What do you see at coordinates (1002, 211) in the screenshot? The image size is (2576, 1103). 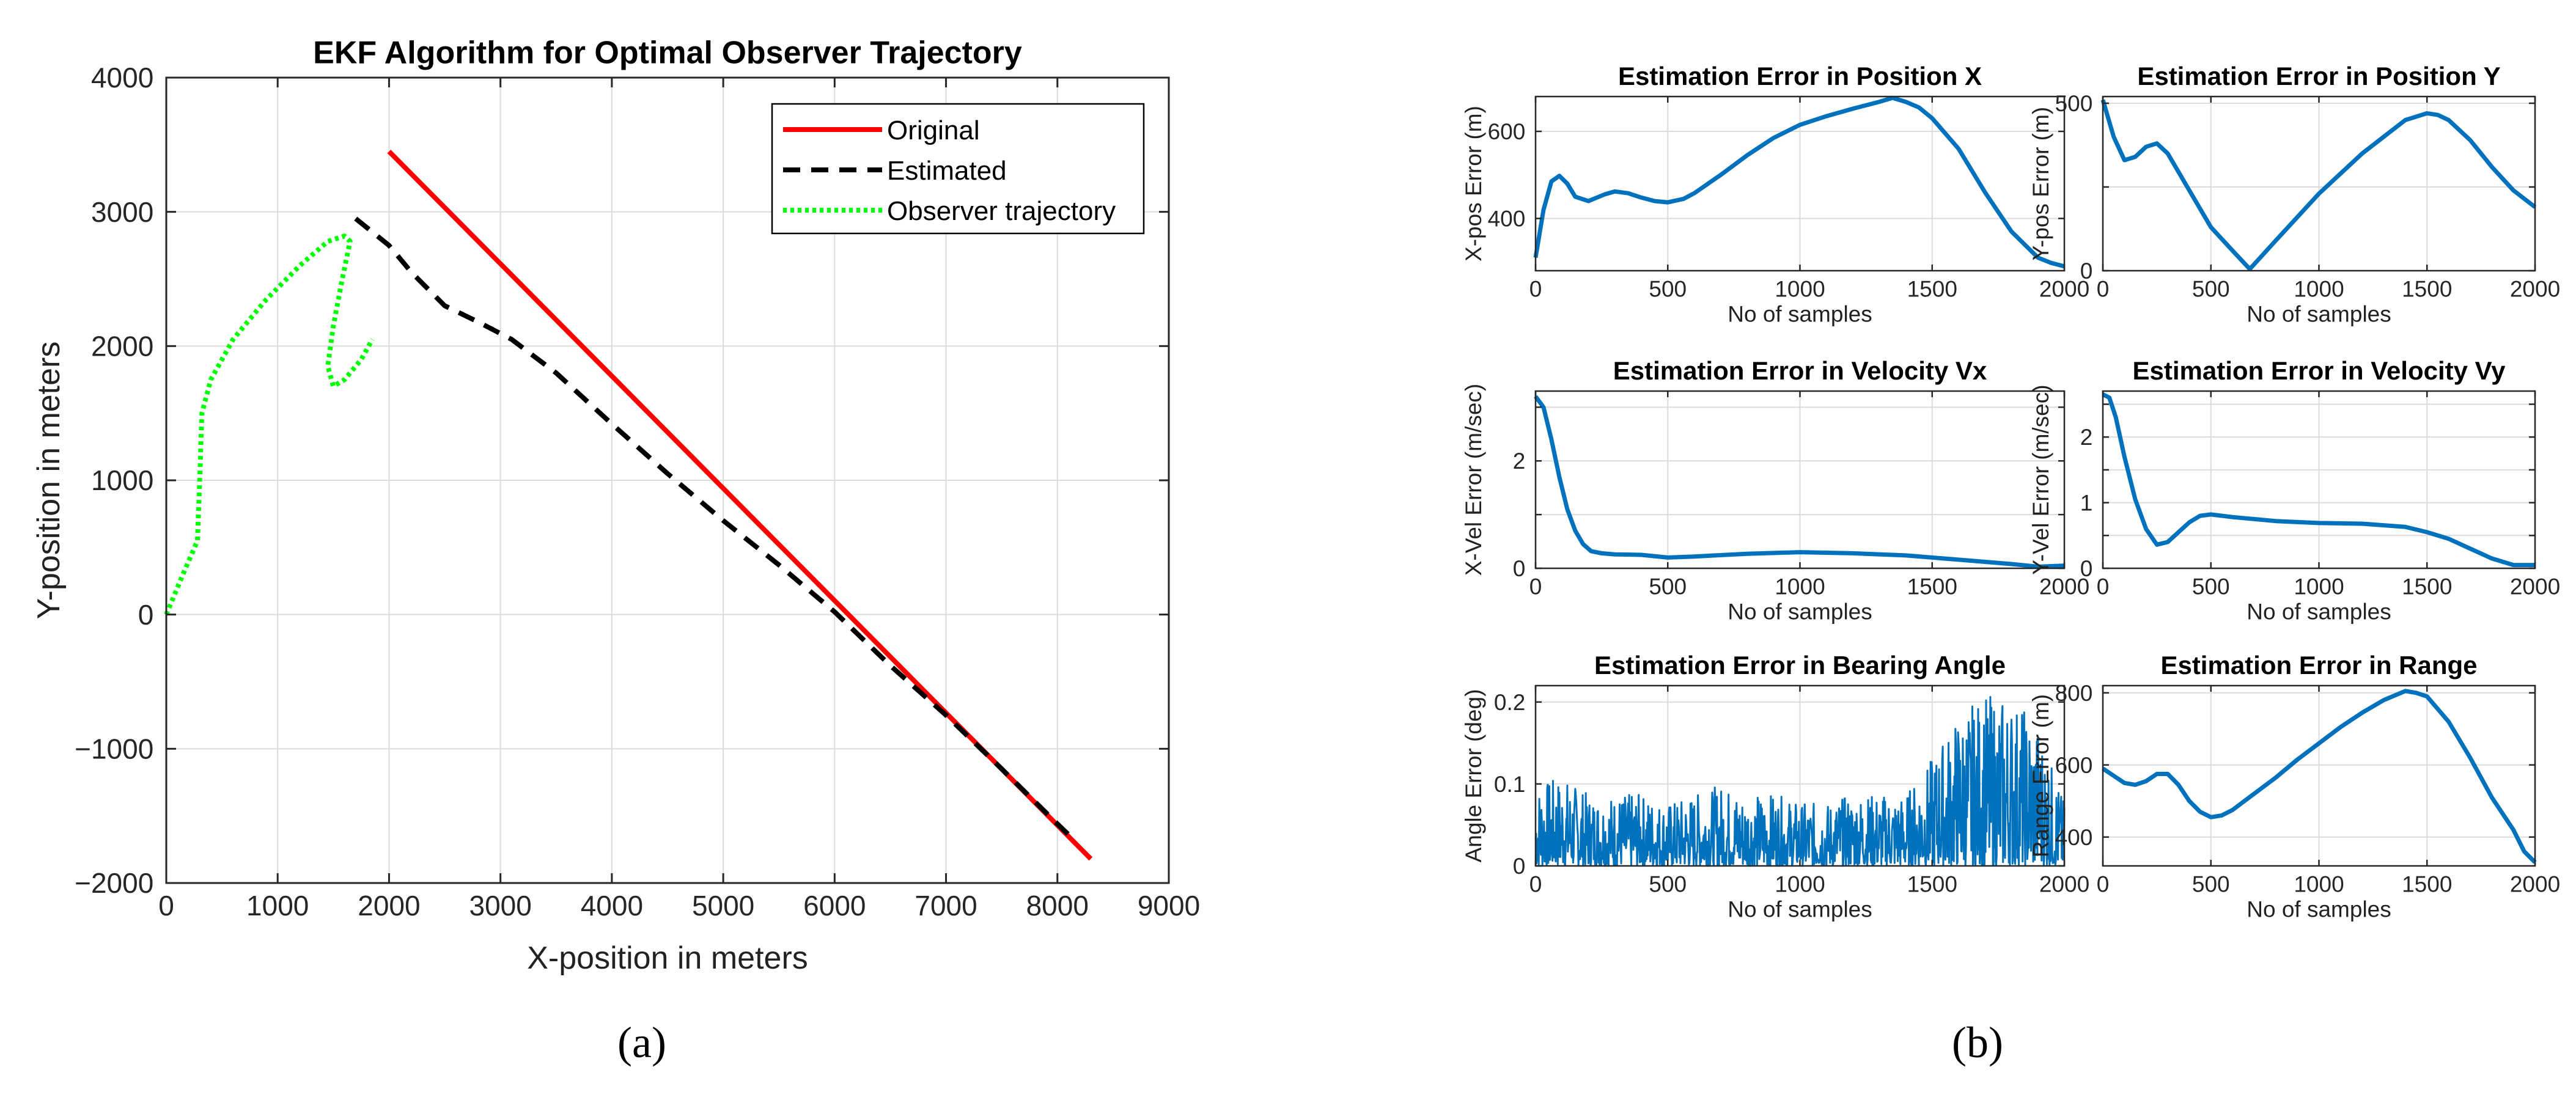 I see `legend-label: Observer trajectory` at bounding box center [1002, 211].